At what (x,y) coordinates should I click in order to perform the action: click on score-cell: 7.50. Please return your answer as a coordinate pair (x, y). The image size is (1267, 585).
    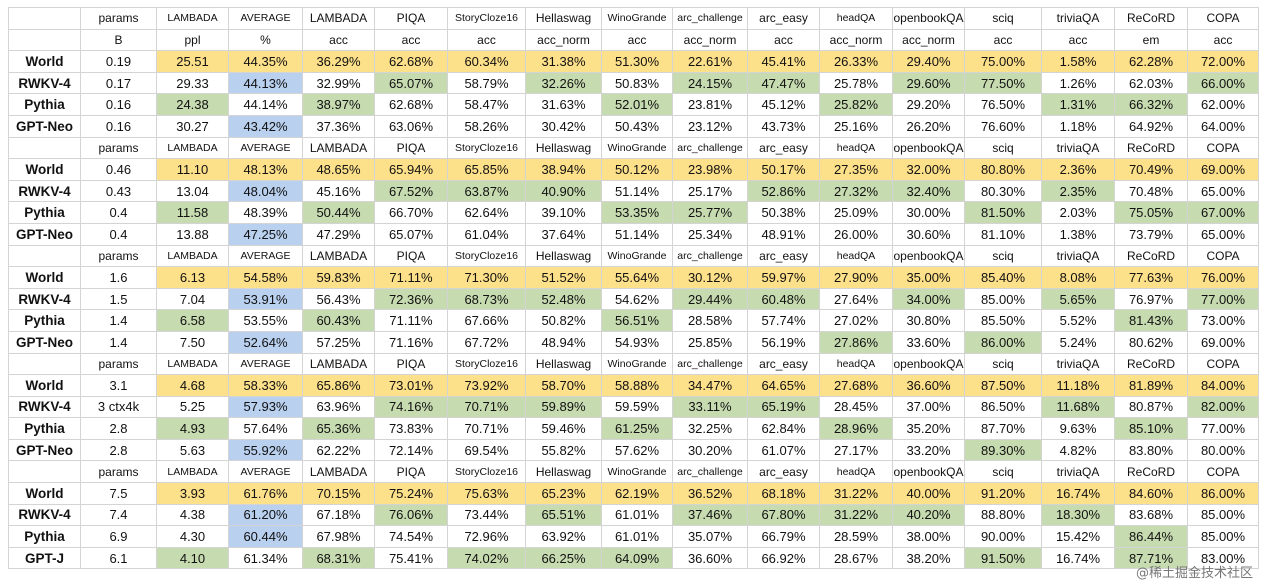
    Looking at the image, I should click on (192, 342).